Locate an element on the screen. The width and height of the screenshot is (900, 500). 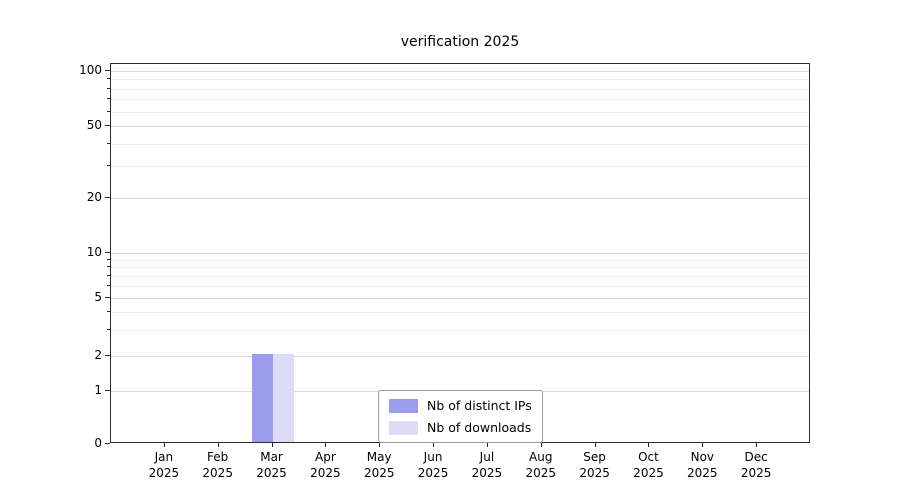
y-tick-label: 2 is located at coordinates (98, 355).